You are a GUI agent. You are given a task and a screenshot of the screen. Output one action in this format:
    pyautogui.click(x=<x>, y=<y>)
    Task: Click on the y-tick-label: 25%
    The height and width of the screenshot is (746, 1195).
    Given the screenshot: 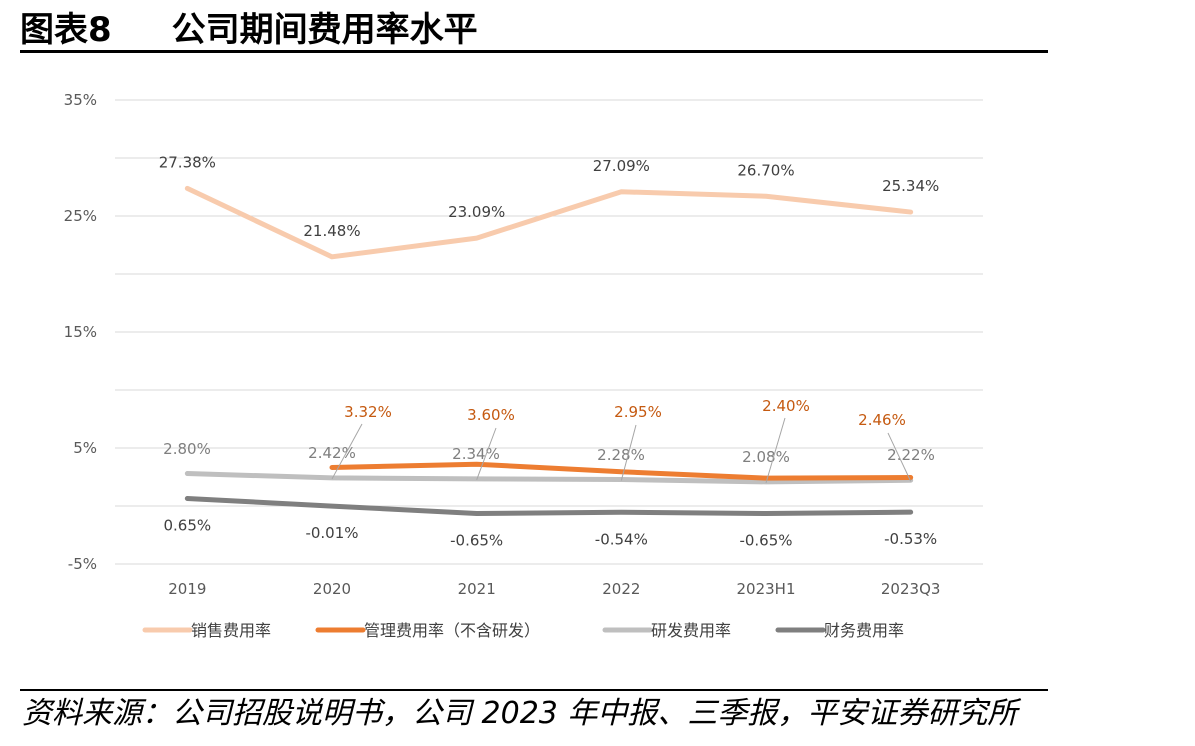 What is the action you would take?
    pyautogui.click(x=80, y=216)
    